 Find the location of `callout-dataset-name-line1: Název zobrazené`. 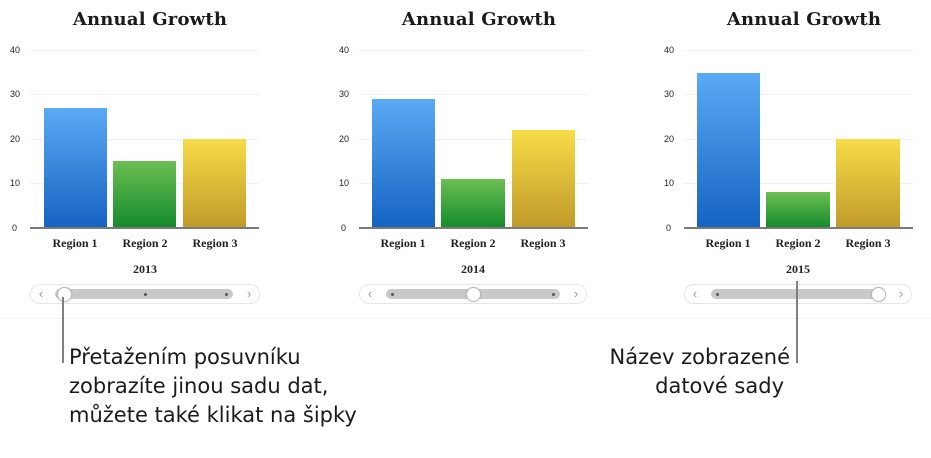

callout-dataset-name-line1: Název zobrazené is located at coordinates (700, 357).